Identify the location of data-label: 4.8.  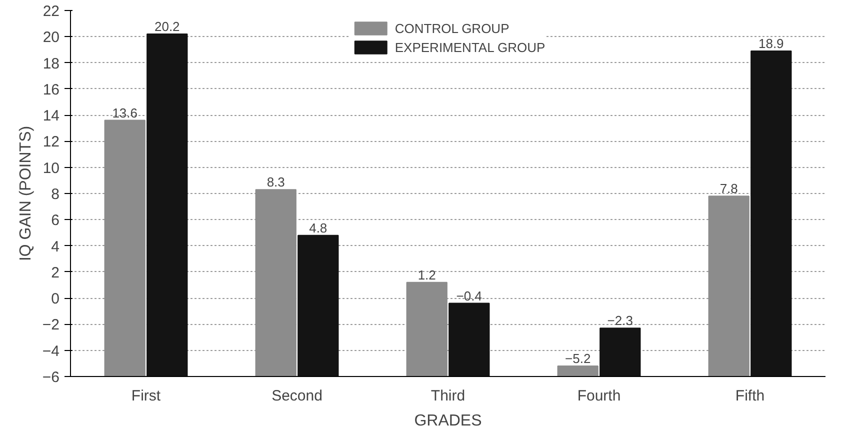
(318, 228).